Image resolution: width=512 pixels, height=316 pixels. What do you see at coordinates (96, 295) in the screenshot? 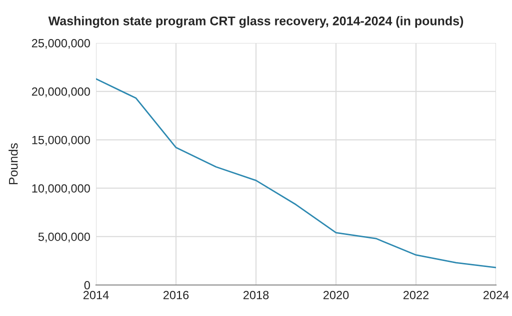
I see `x-tick-label: 2014` at bounding box center [96, 295].